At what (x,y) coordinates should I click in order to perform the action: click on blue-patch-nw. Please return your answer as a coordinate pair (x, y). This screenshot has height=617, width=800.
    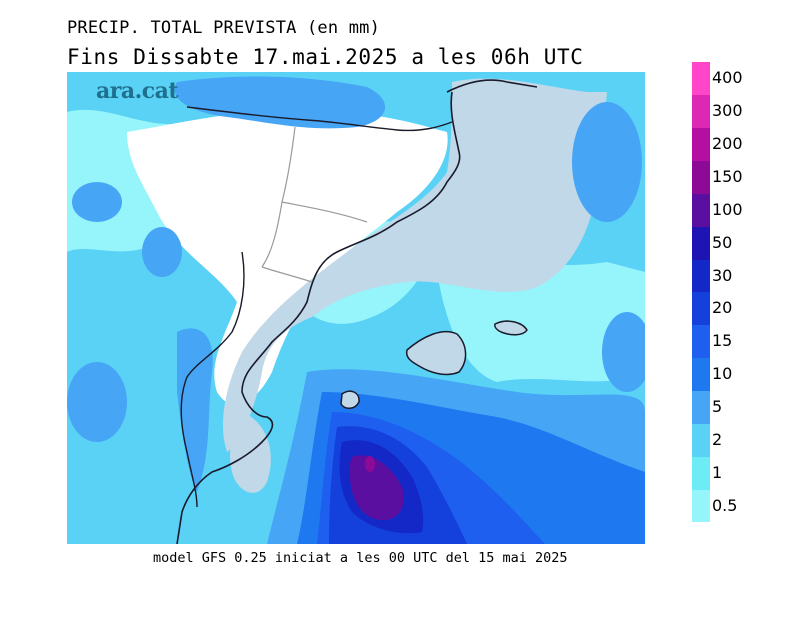
    Looking at the image, I should click on (97, 202).